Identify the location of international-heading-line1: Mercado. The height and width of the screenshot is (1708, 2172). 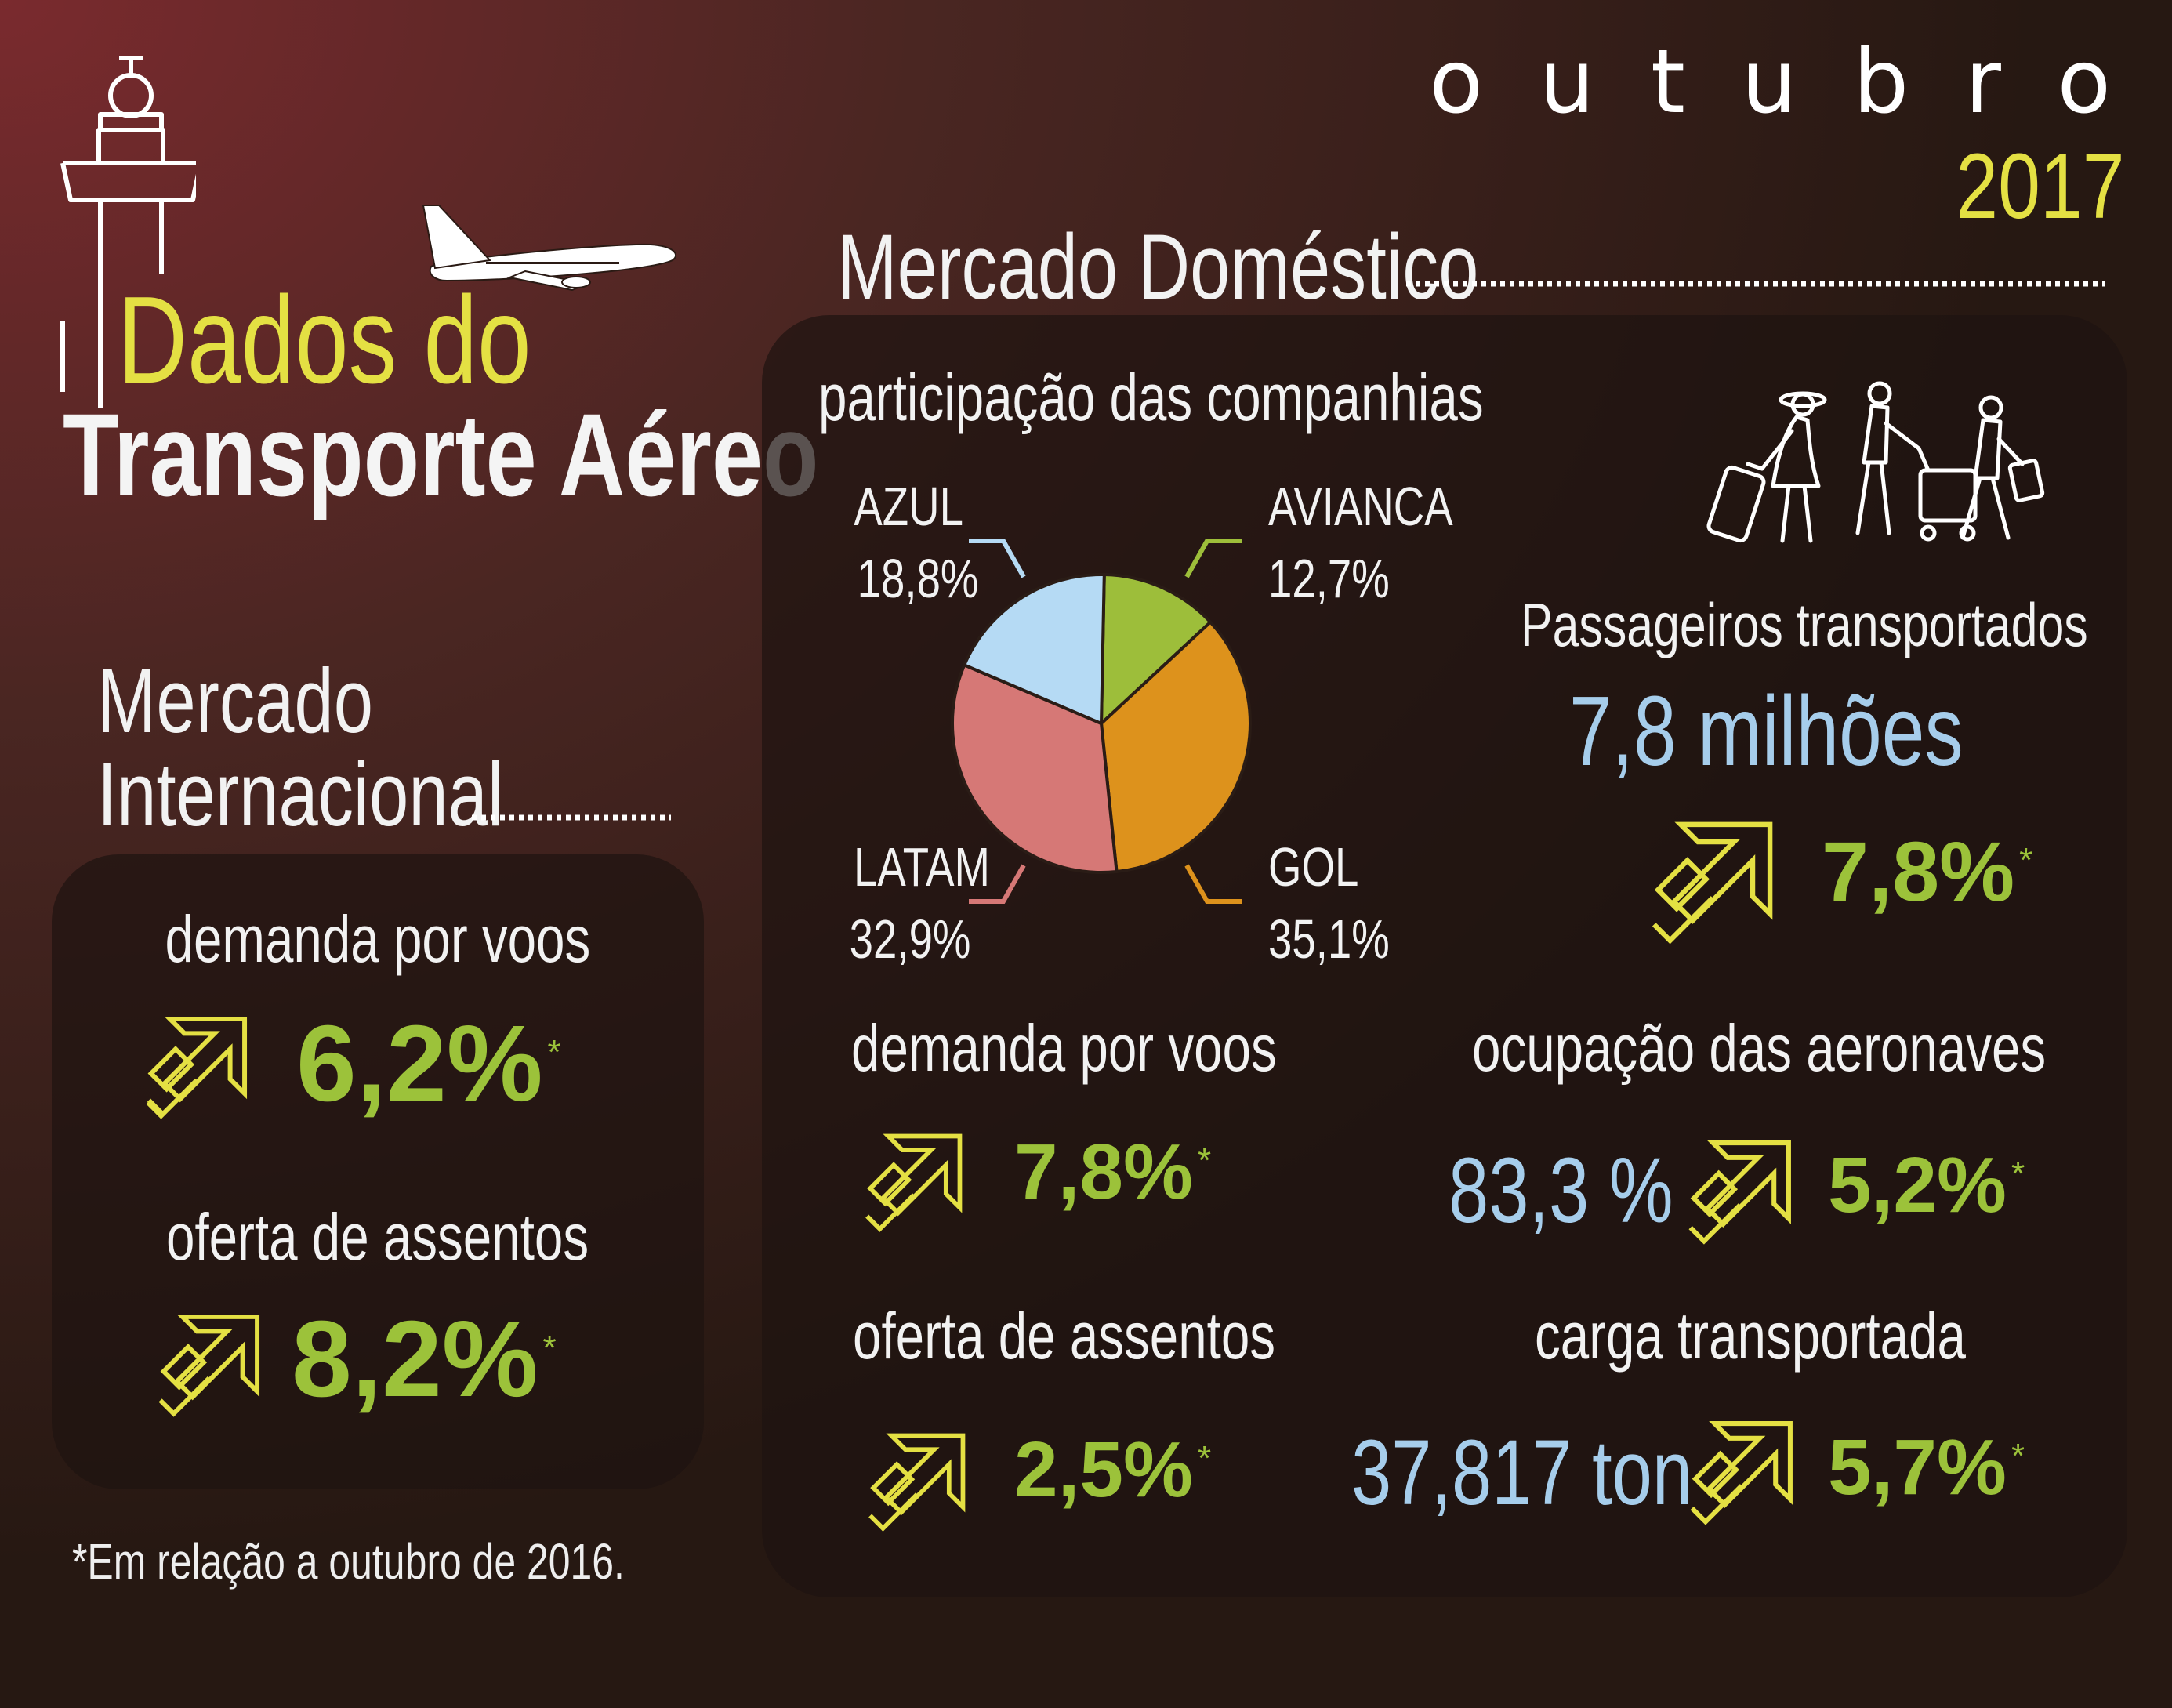
(235, 701).